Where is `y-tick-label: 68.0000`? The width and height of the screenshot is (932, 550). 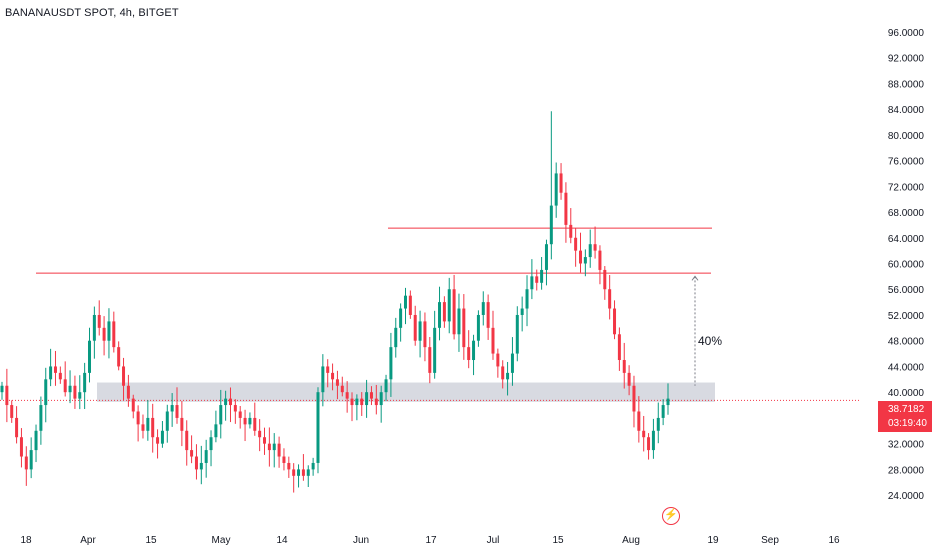
y-tick-label: 68.0000 is located at coordinates (906, 213).